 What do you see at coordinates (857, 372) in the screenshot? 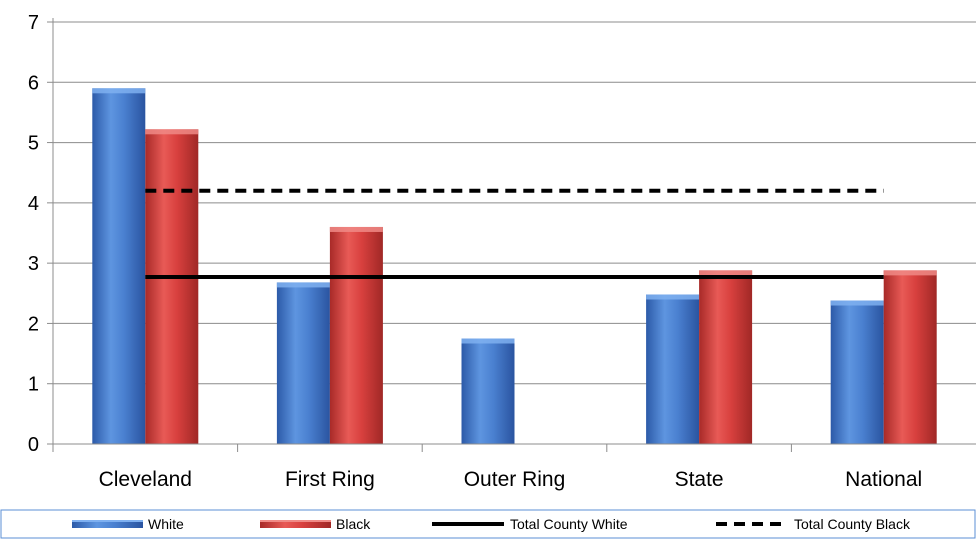
I see `bar-white-national` at bounding box center [857, 372].